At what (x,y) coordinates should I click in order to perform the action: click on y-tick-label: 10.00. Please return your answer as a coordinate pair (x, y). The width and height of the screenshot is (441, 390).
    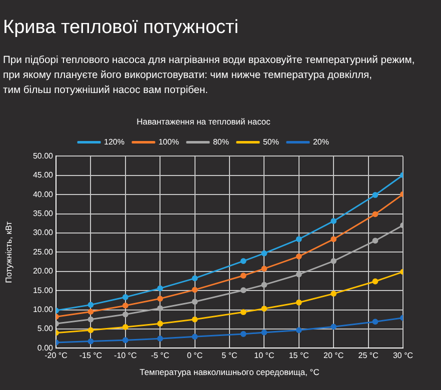
    Looking at the image, I should click on (43, 309).